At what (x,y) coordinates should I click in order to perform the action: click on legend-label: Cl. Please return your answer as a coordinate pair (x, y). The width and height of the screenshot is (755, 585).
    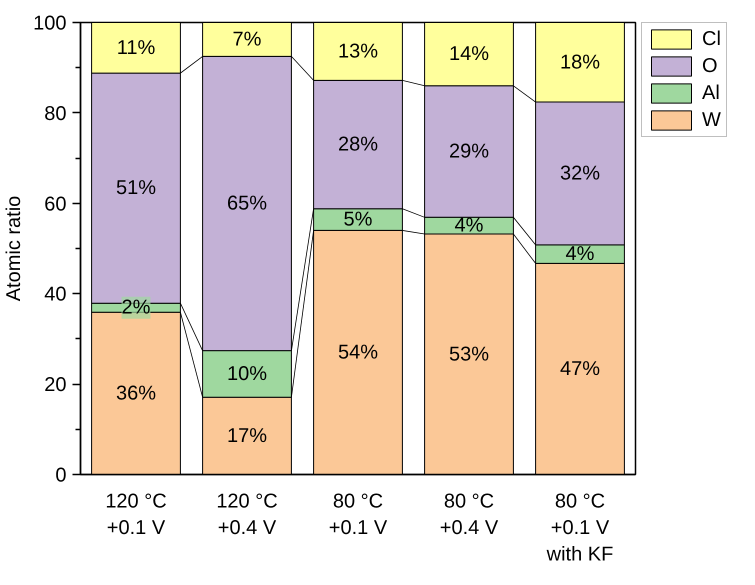
    Looking at the image, I should click on (712, 39).